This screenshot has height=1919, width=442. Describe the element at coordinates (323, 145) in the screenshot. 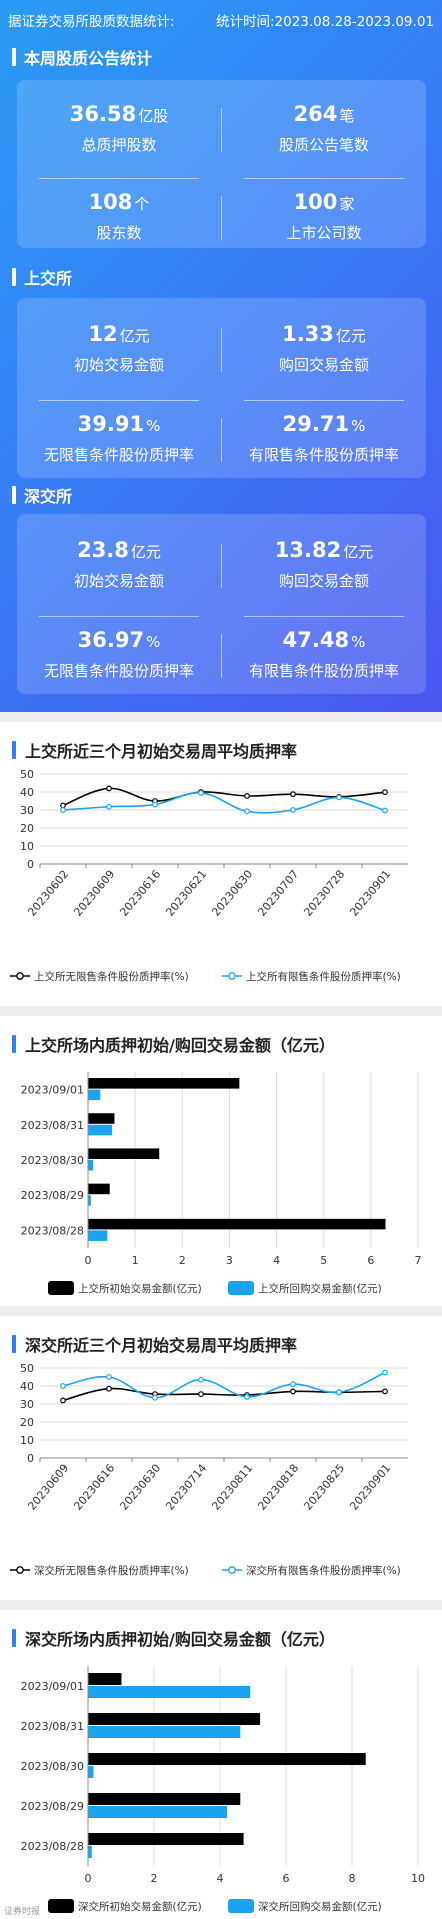

I see `stat-label: 股质公告笔数` at that location.